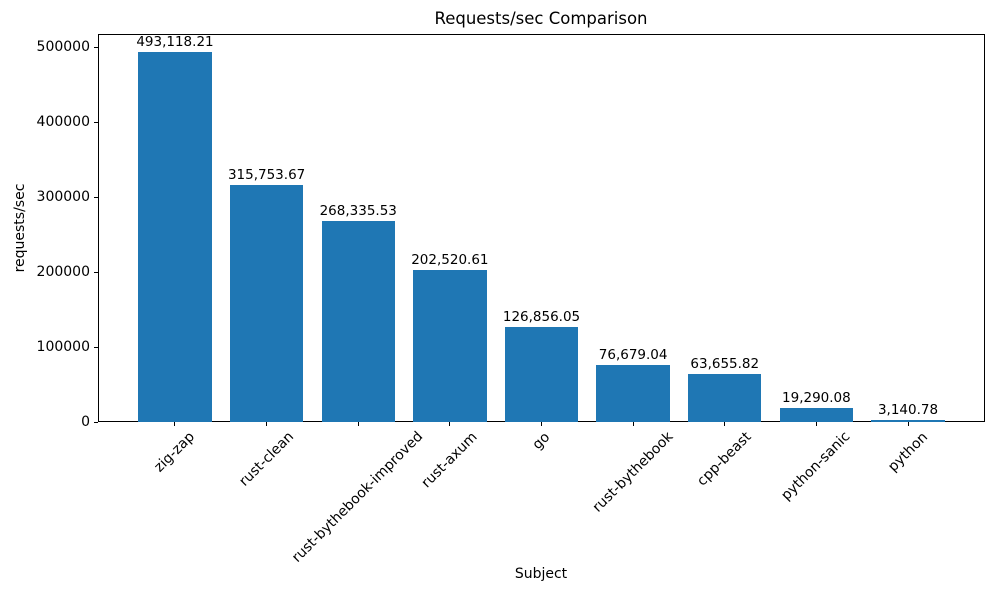 This screenshot has width=1000, height=600. I want to click on bar-python-sanic, so click(816, 414).